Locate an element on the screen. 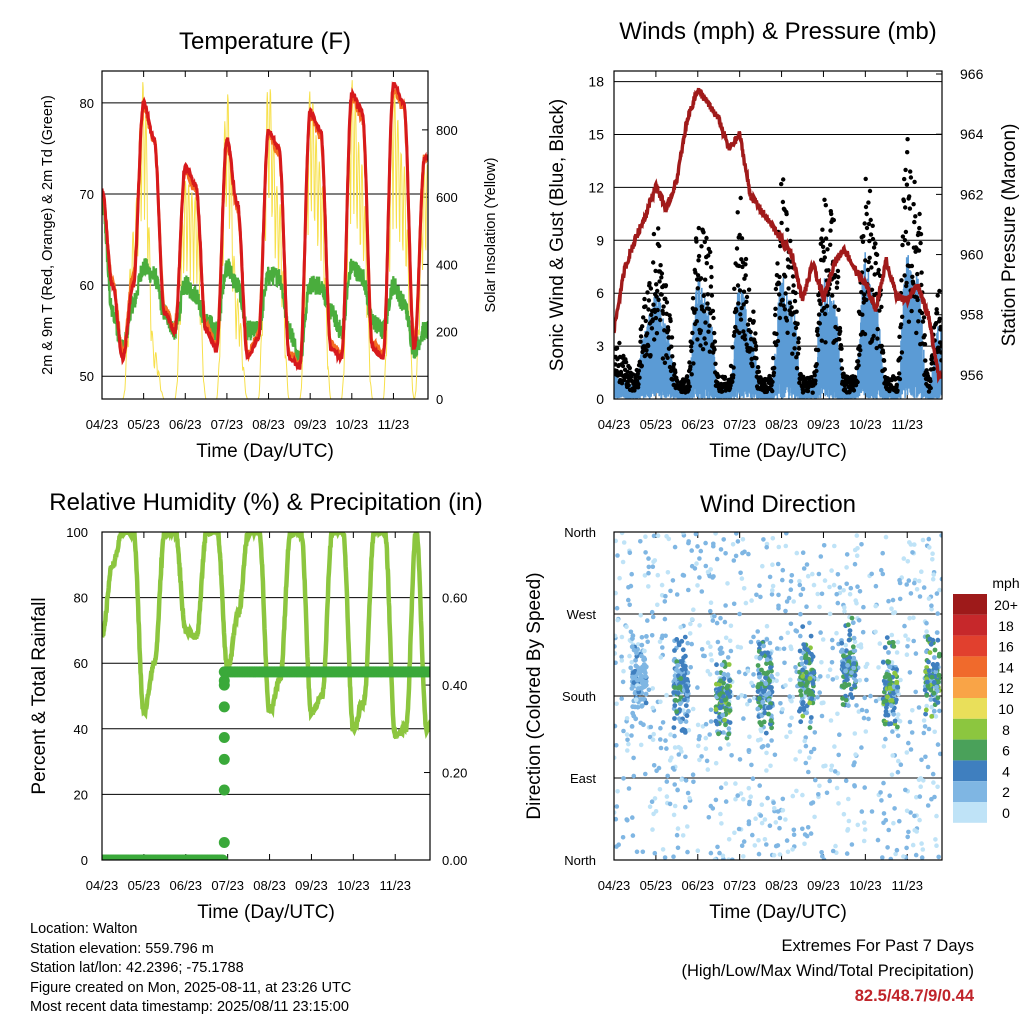 This screenshot has height=1024, width=1024. latlon-text: Station lat/lon: 42.2396; -75.1788 is located at coordinates (137, 968).